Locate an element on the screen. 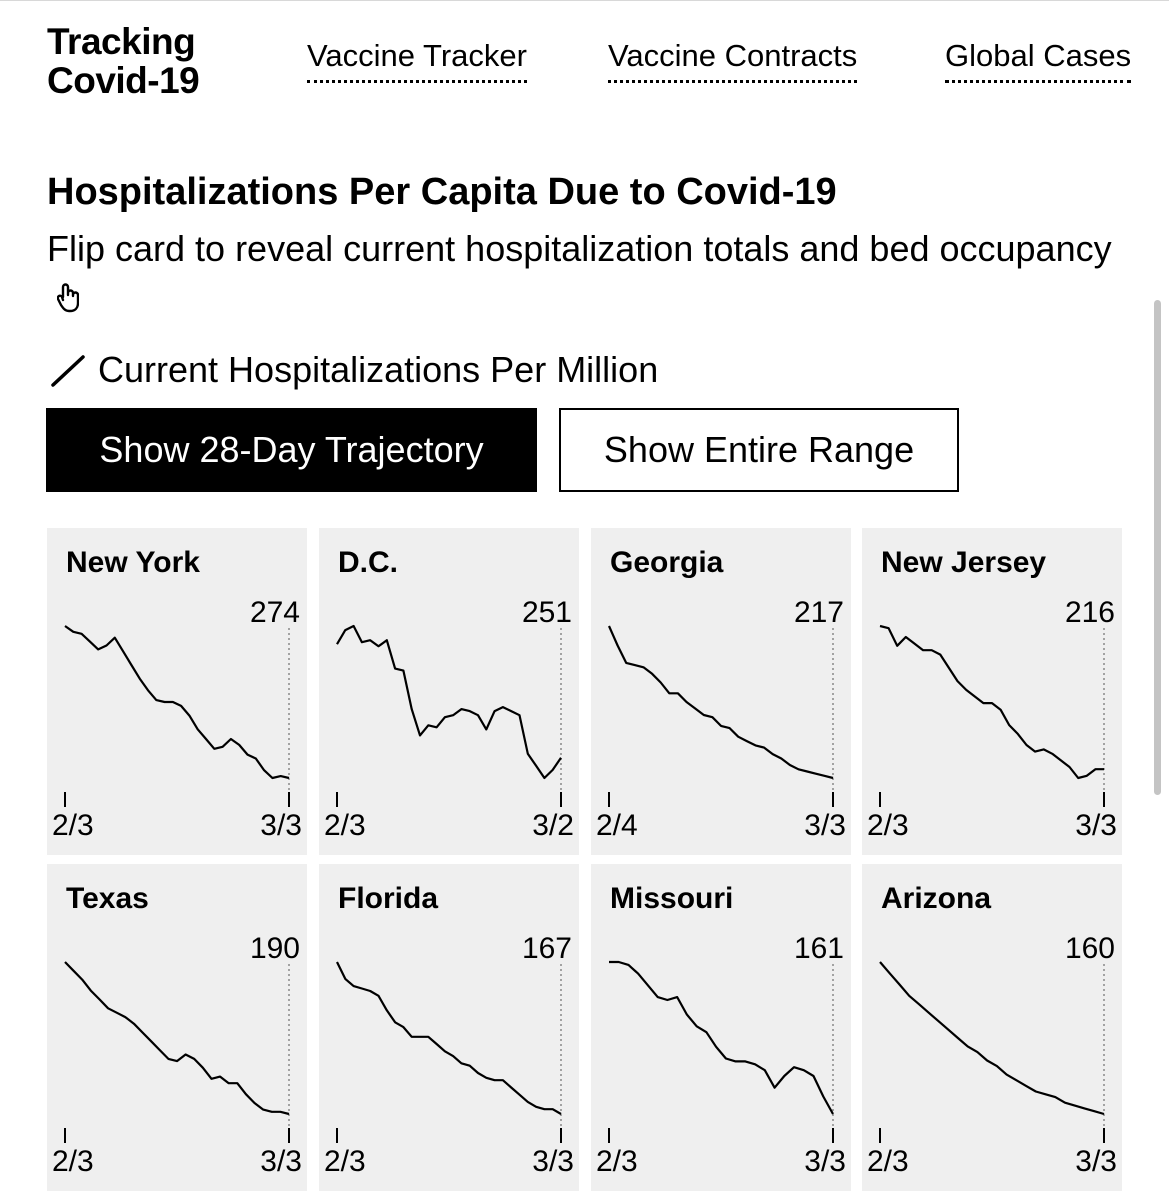 This screenshot has width=1169, height=1200. nav-link-vaccine-contracts: Vaccine Contracts is located at coordinates (733, 60).